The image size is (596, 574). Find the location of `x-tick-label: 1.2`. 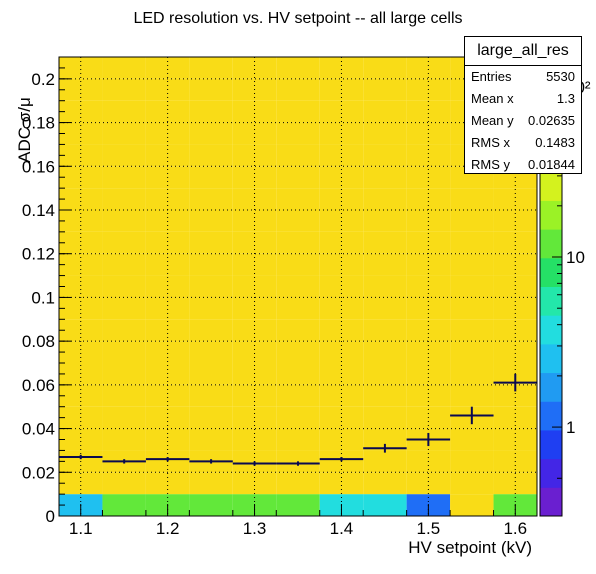

x-tick-label: 1.2 is located at coordinates (168, 528).